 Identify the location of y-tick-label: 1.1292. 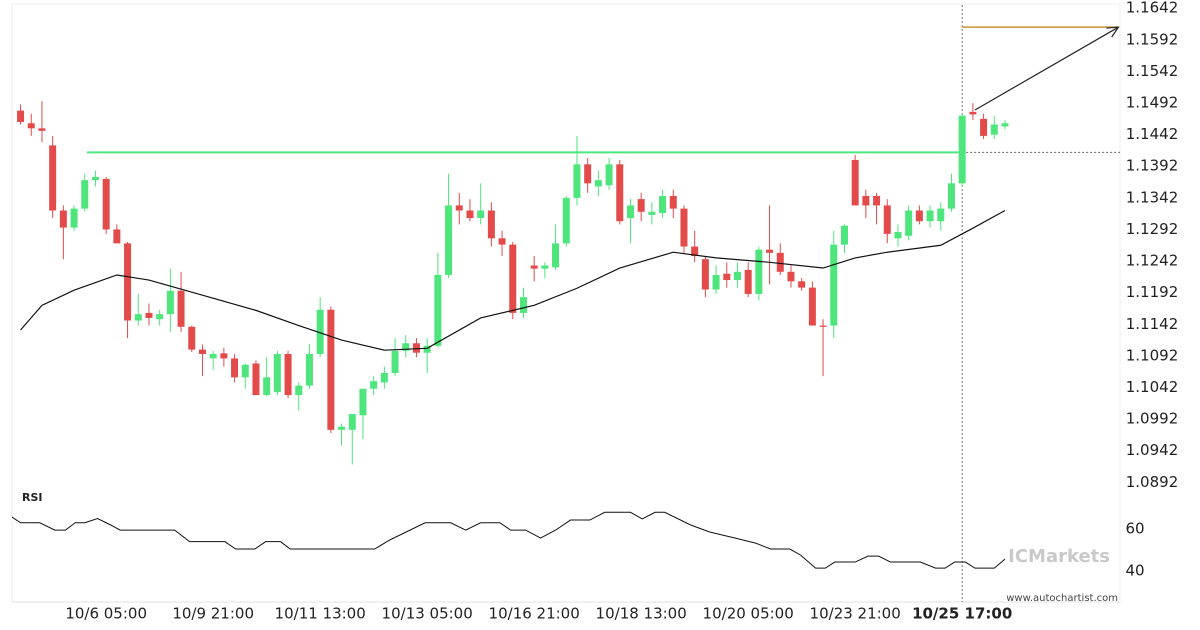
(1152, 229).